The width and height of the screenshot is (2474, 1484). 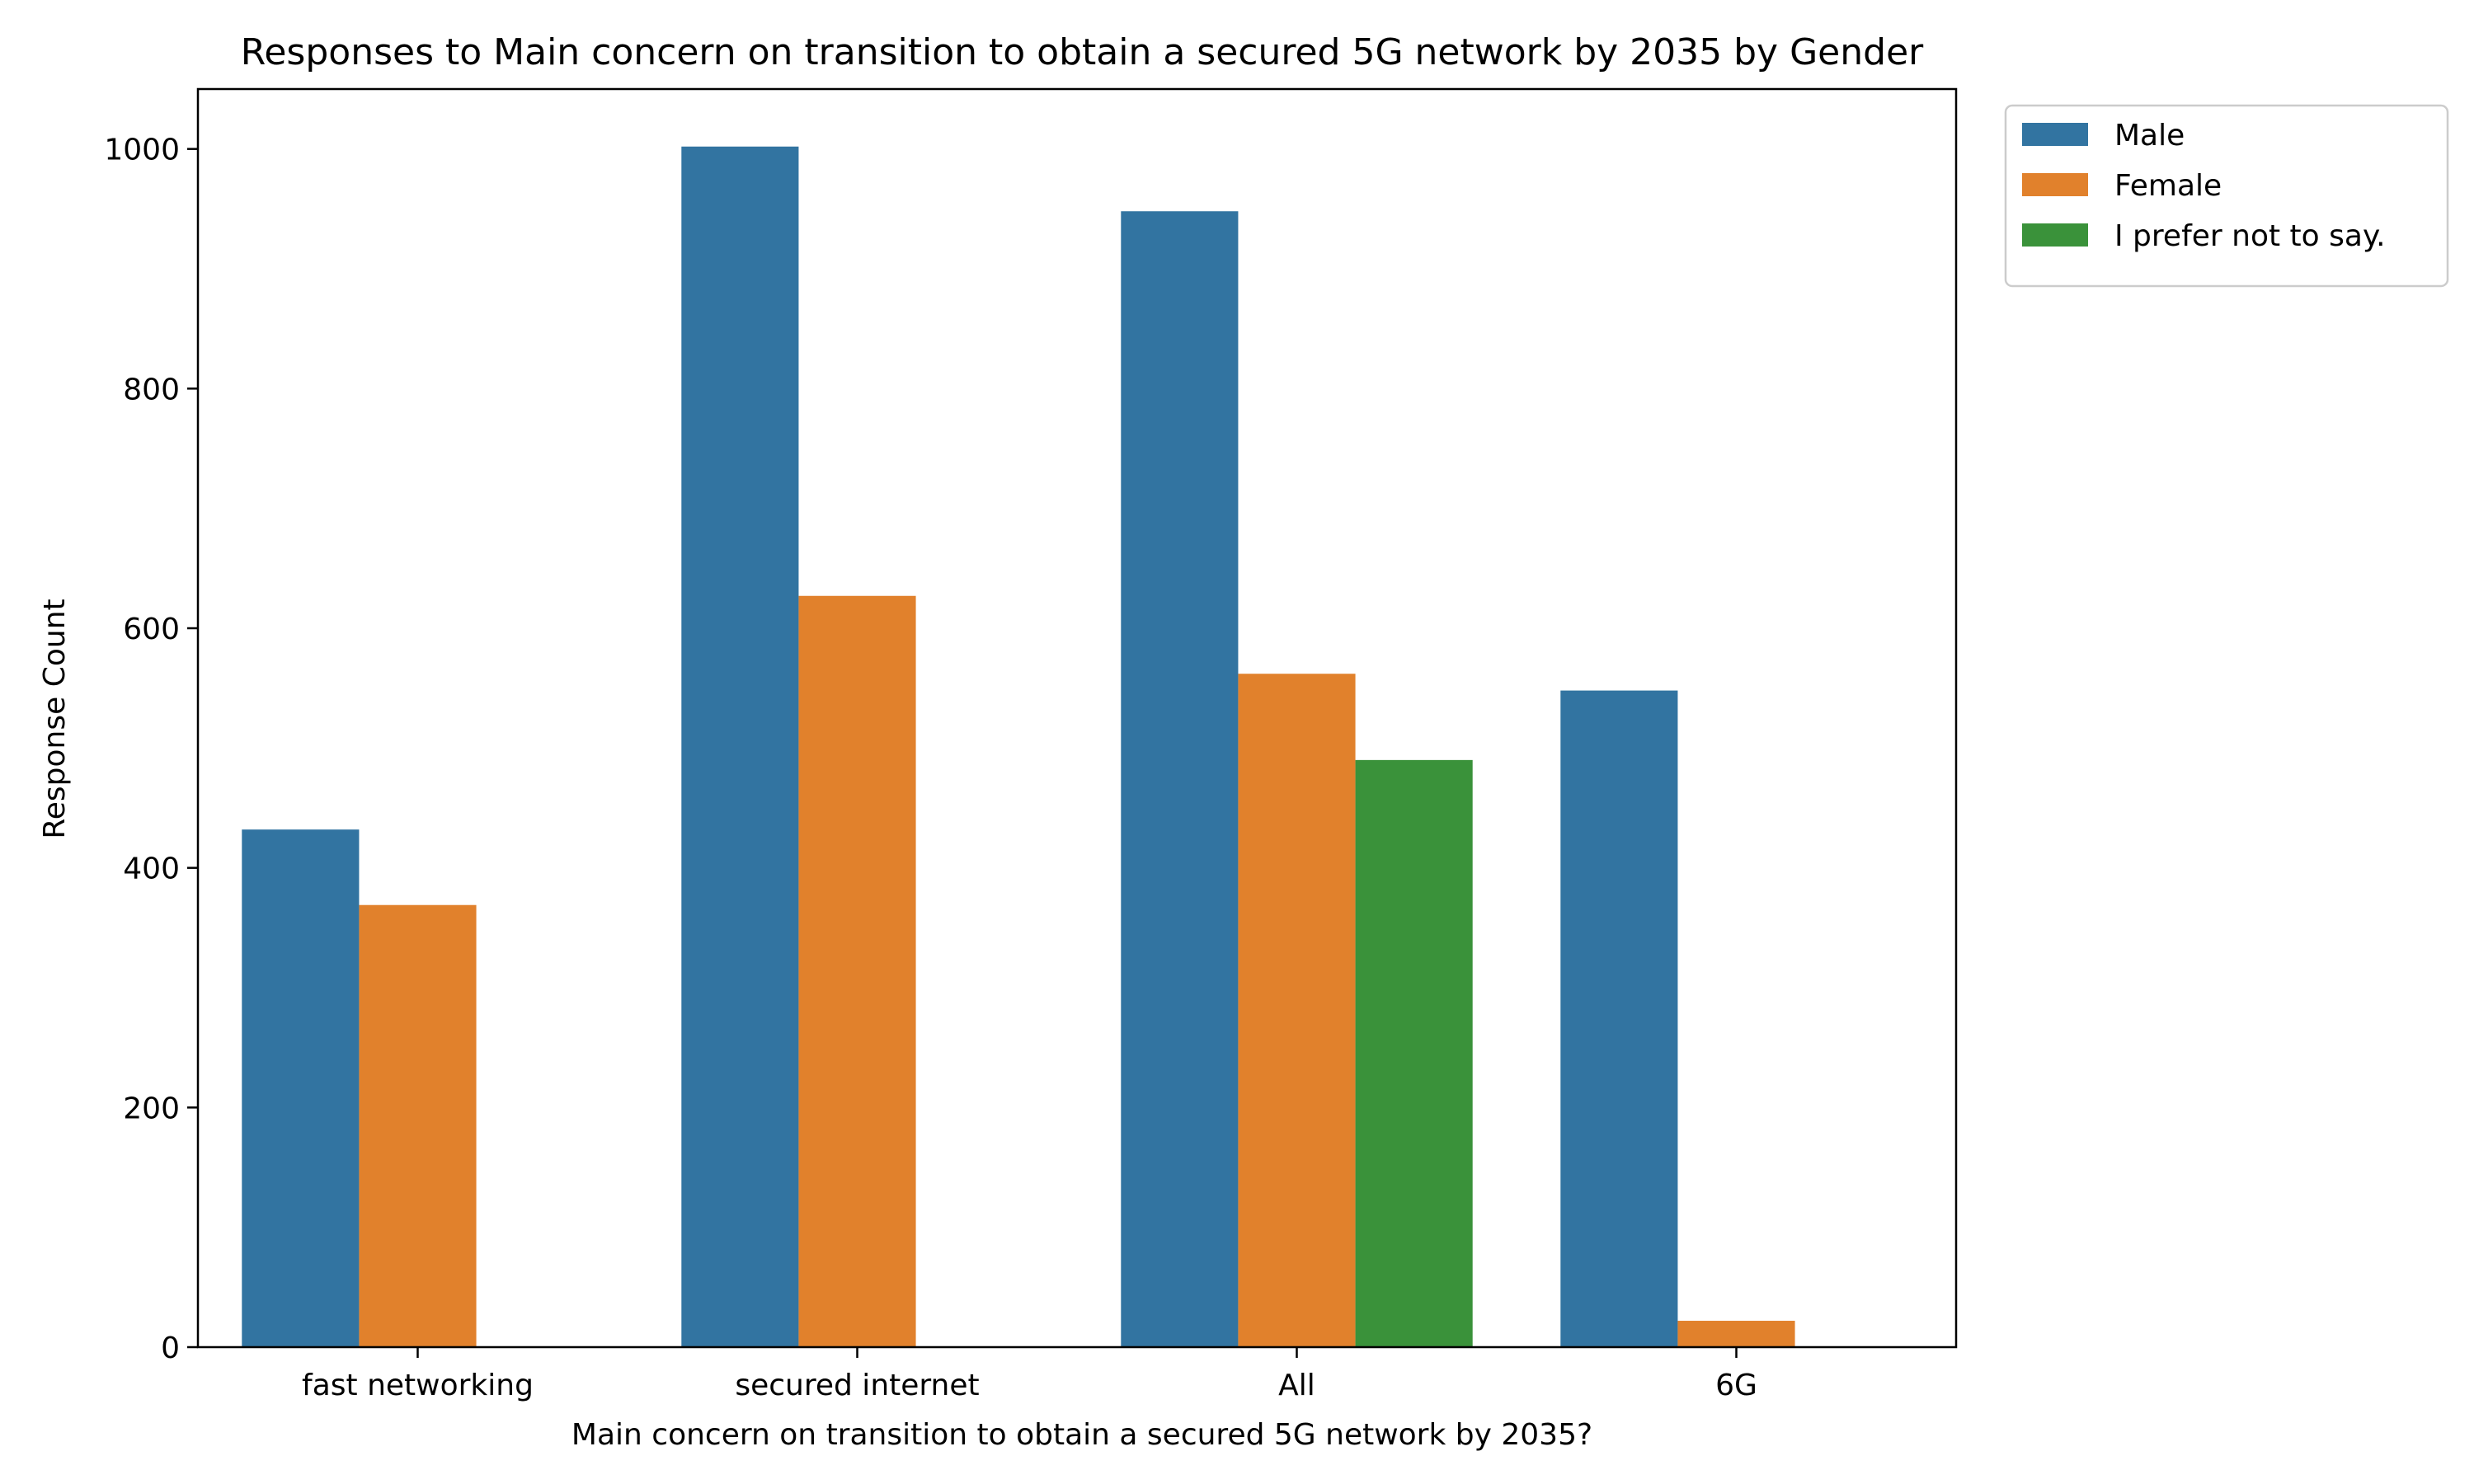 I want to click on x-tick-label: fast networking, so click(x=418, y=1385).